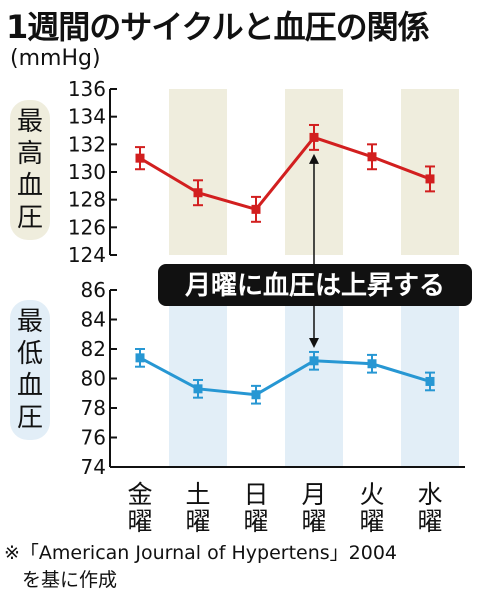 This screenshot has height=600, width=478. I want to click on diastolic-series-line, so click(285, 376).